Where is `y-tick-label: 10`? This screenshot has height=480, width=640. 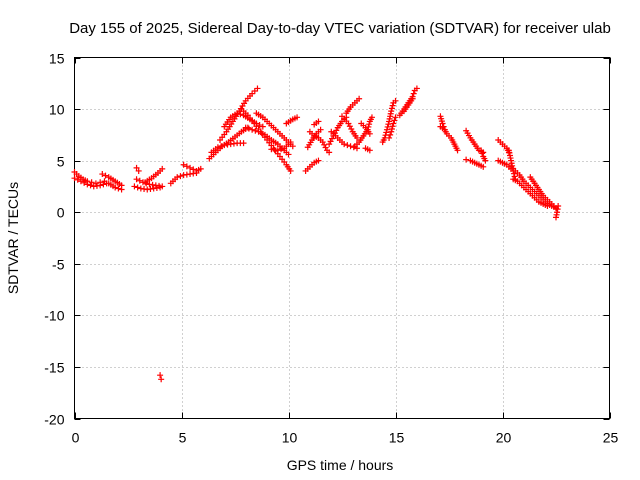 y-tick-label: 10 is located at coordinates (57, 110).